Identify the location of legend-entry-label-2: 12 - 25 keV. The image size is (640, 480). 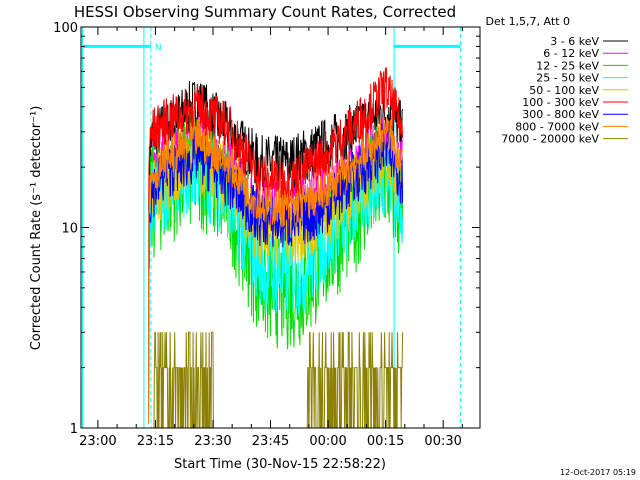
(567, 65).